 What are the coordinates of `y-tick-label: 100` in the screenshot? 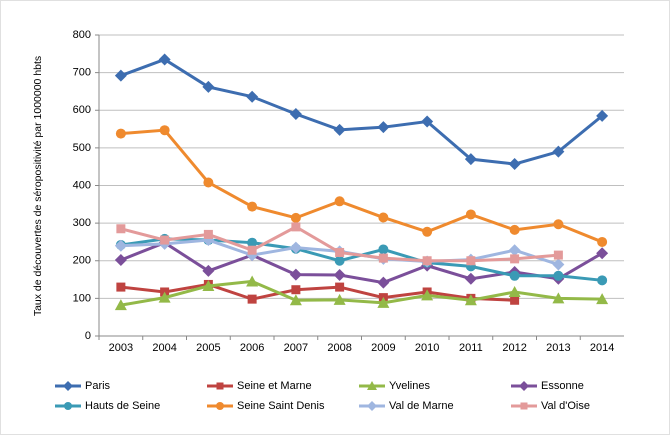 It's located at (82, 298).